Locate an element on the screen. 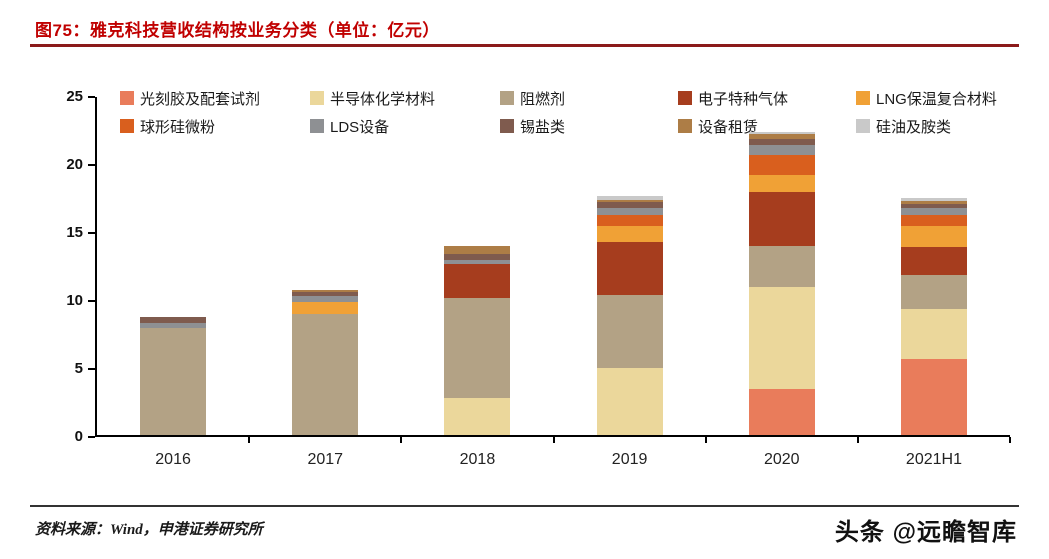  stacked-bar-2018 is located at coordinates (477, 340).